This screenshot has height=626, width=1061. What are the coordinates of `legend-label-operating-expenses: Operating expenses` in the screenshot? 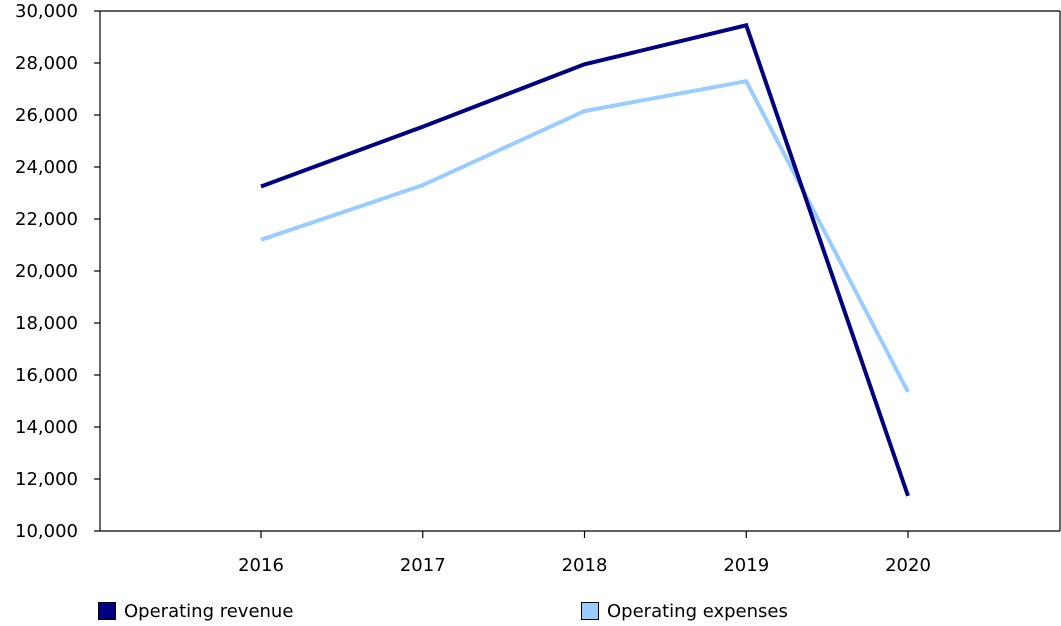 It's located at (697, 611).